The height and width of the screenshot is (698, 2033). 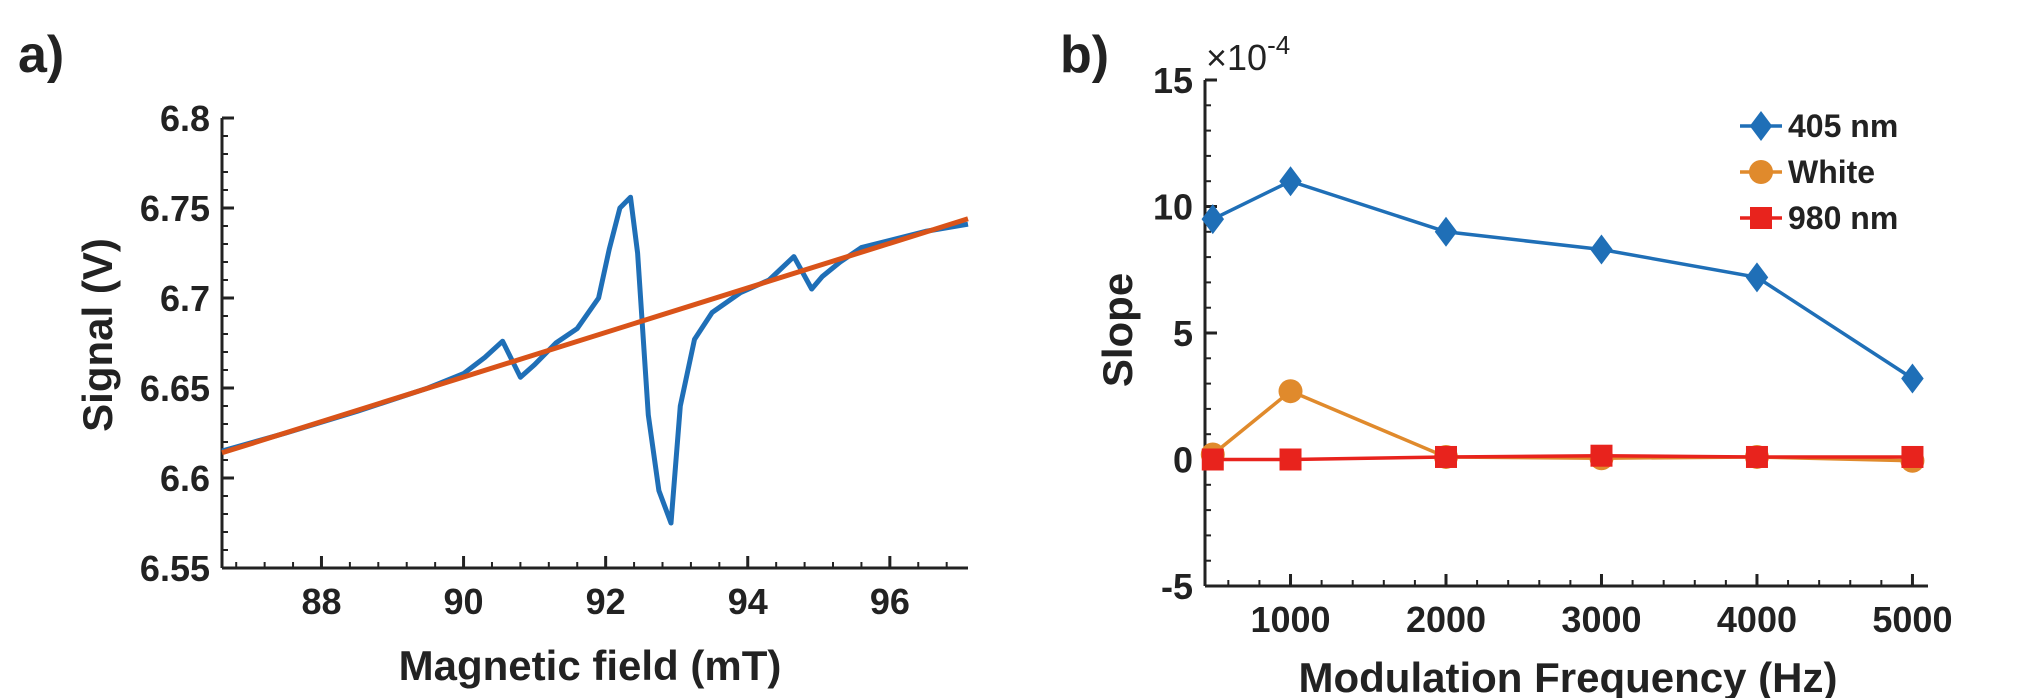 I want to click on legend-marker-980-nm, so click(x=1761, y=218).